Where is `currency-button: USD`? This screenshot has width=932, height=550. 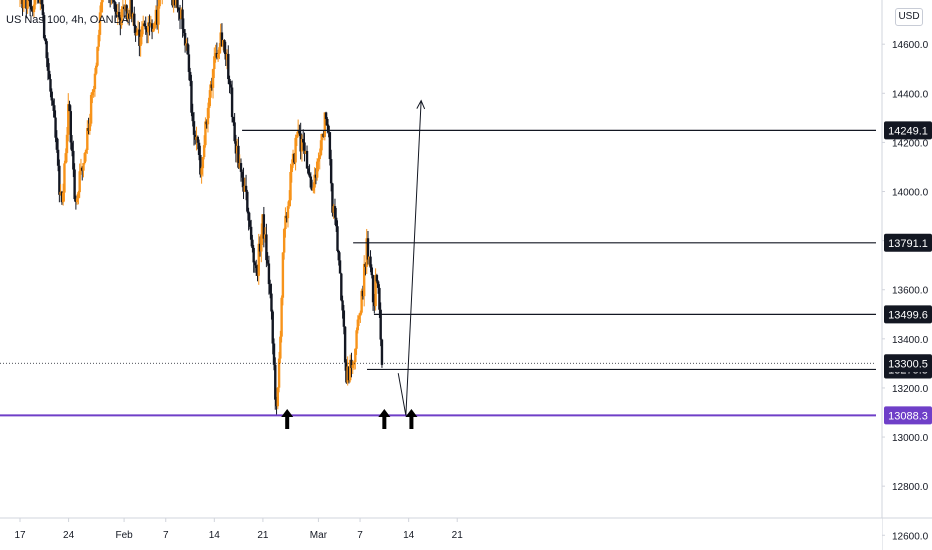 currency-button: USD is located at coordinates (909, 17).